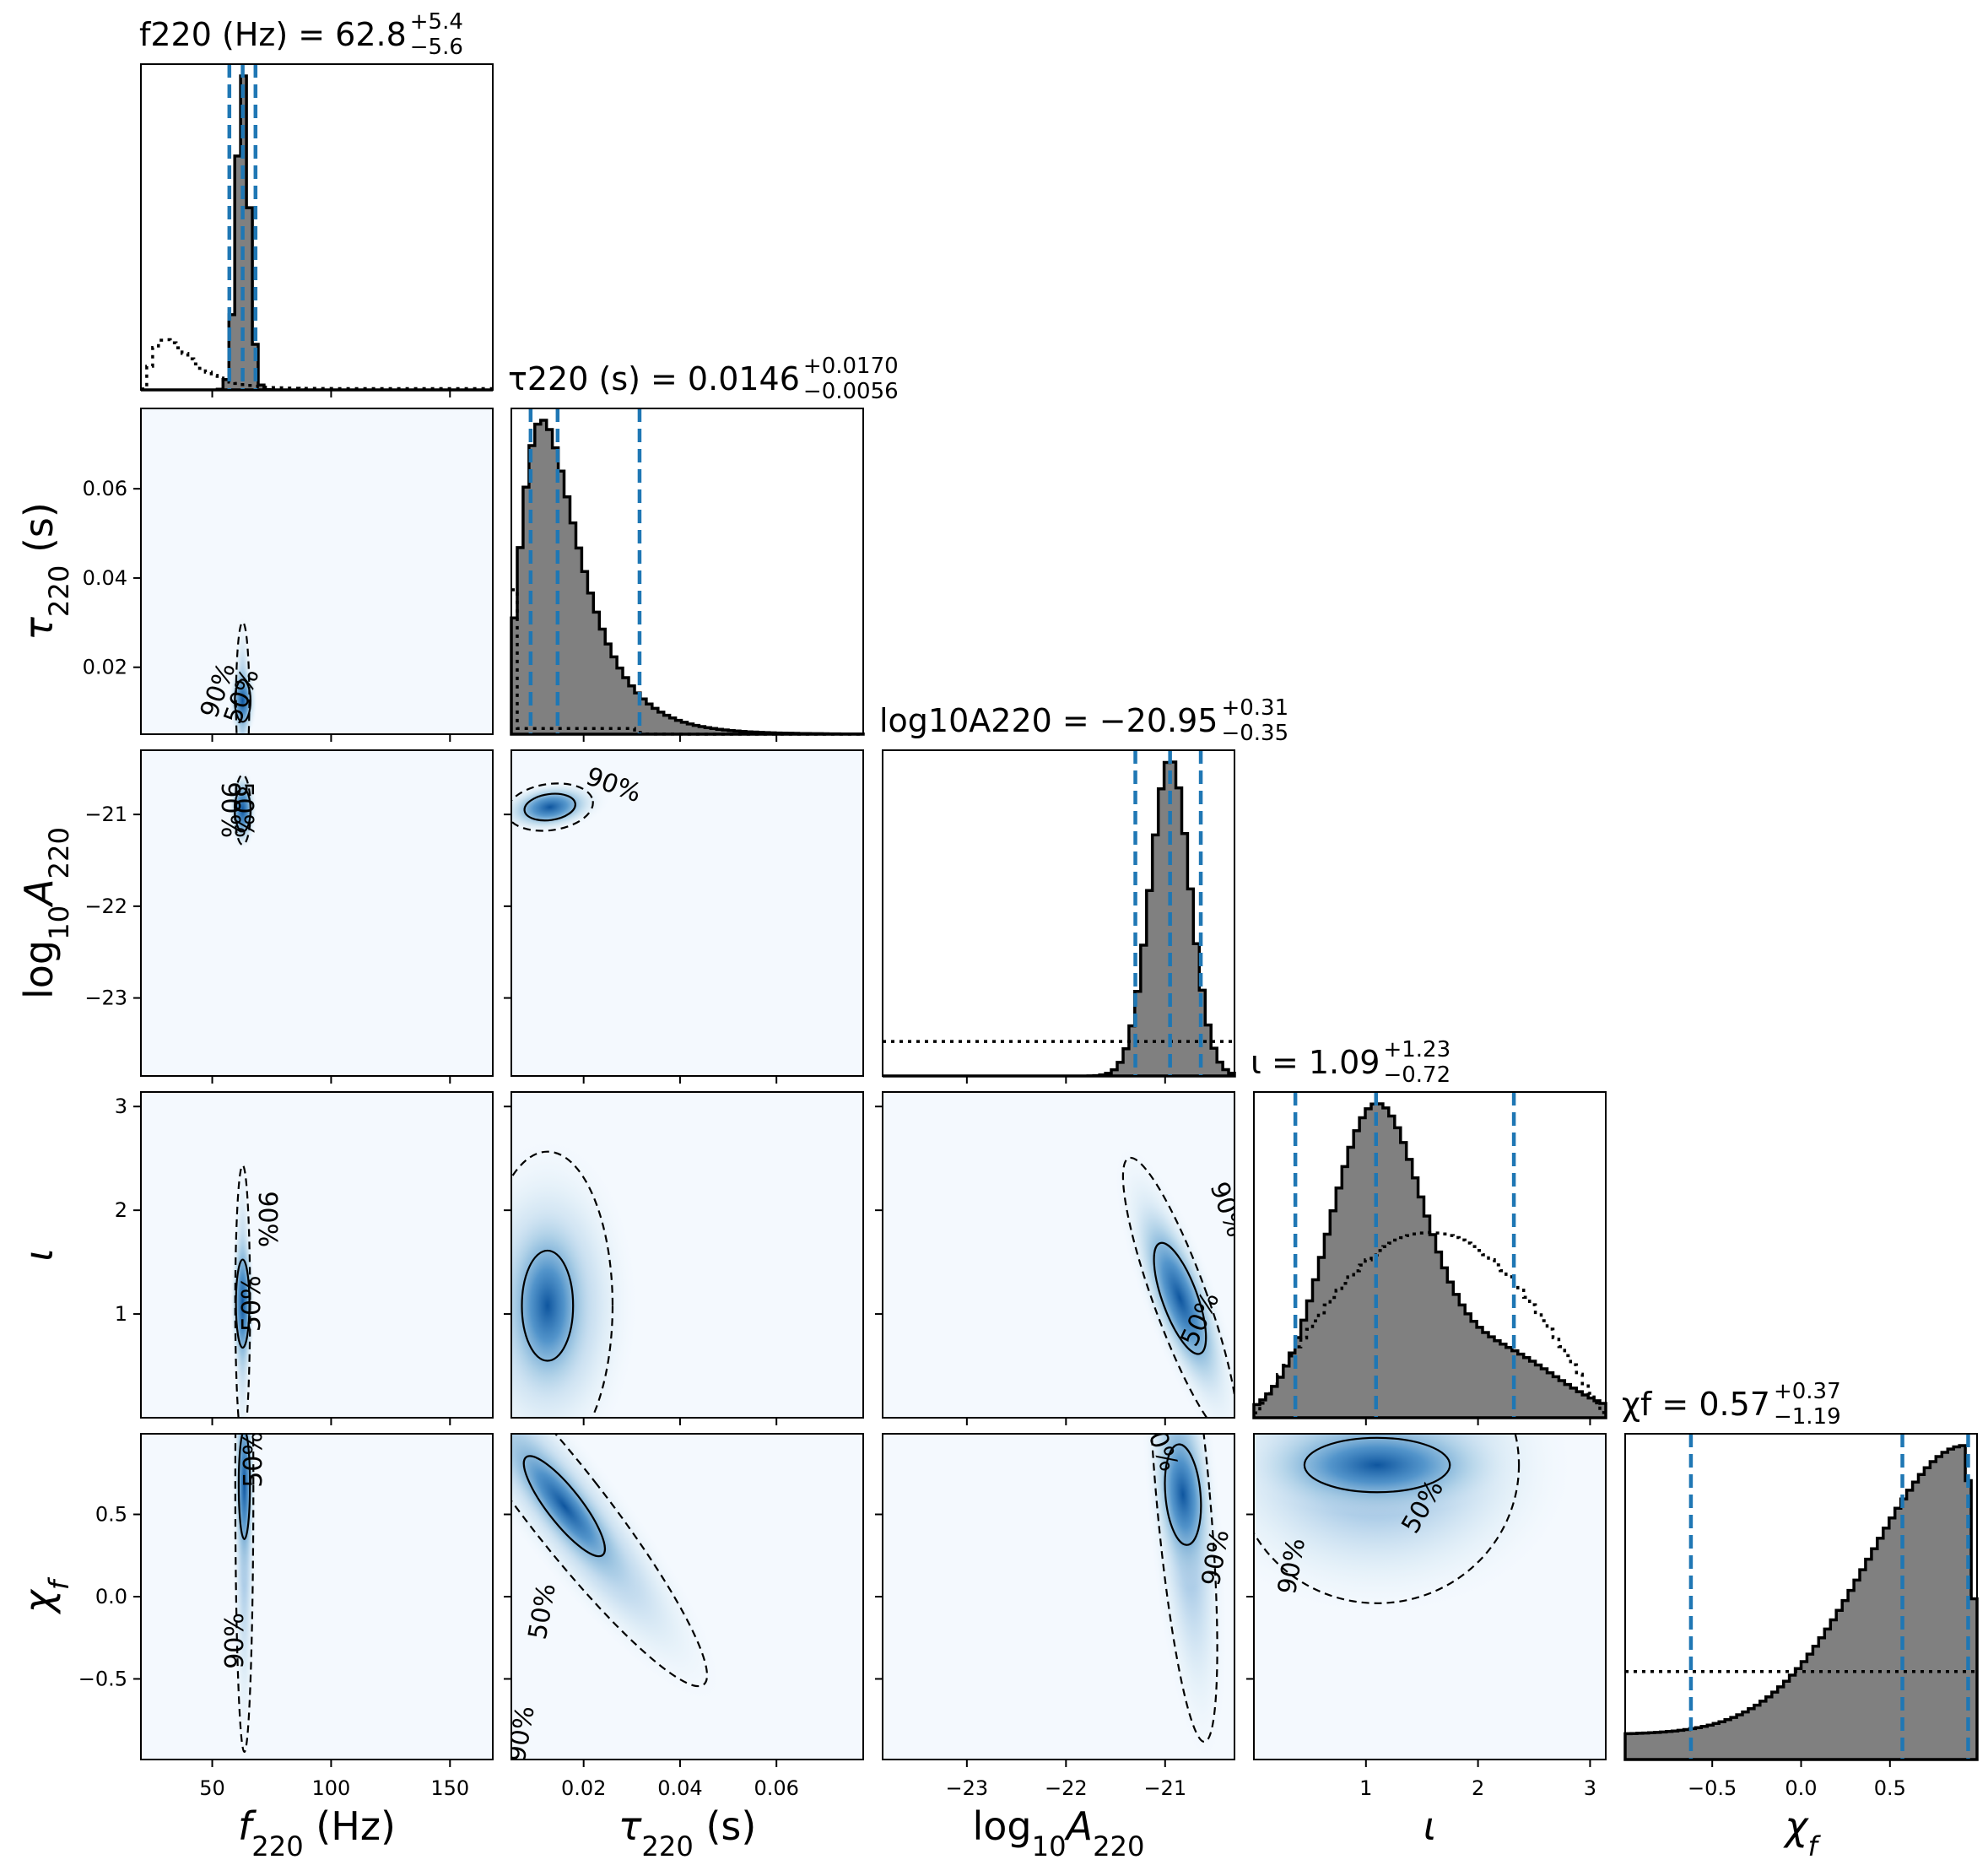 This screenshot has height=1865, width=1988. What do you see at coordinates (1430, 1597) in the screenshot?
I see `density-panel-chi_f-vs-iota: 90%50%` at bounding box center [1430, 1597].